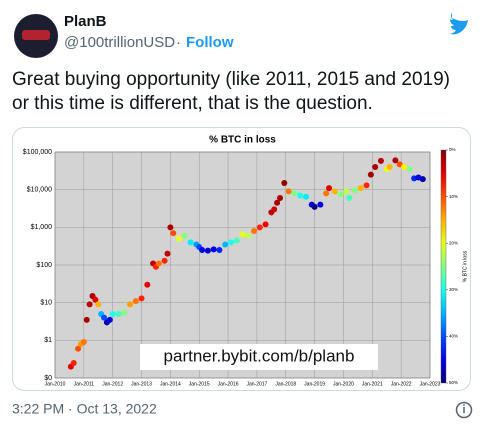 This screenshot has height=426, width=483. I want to click on x-tick-label: Jan-2011, so click(84, 384).